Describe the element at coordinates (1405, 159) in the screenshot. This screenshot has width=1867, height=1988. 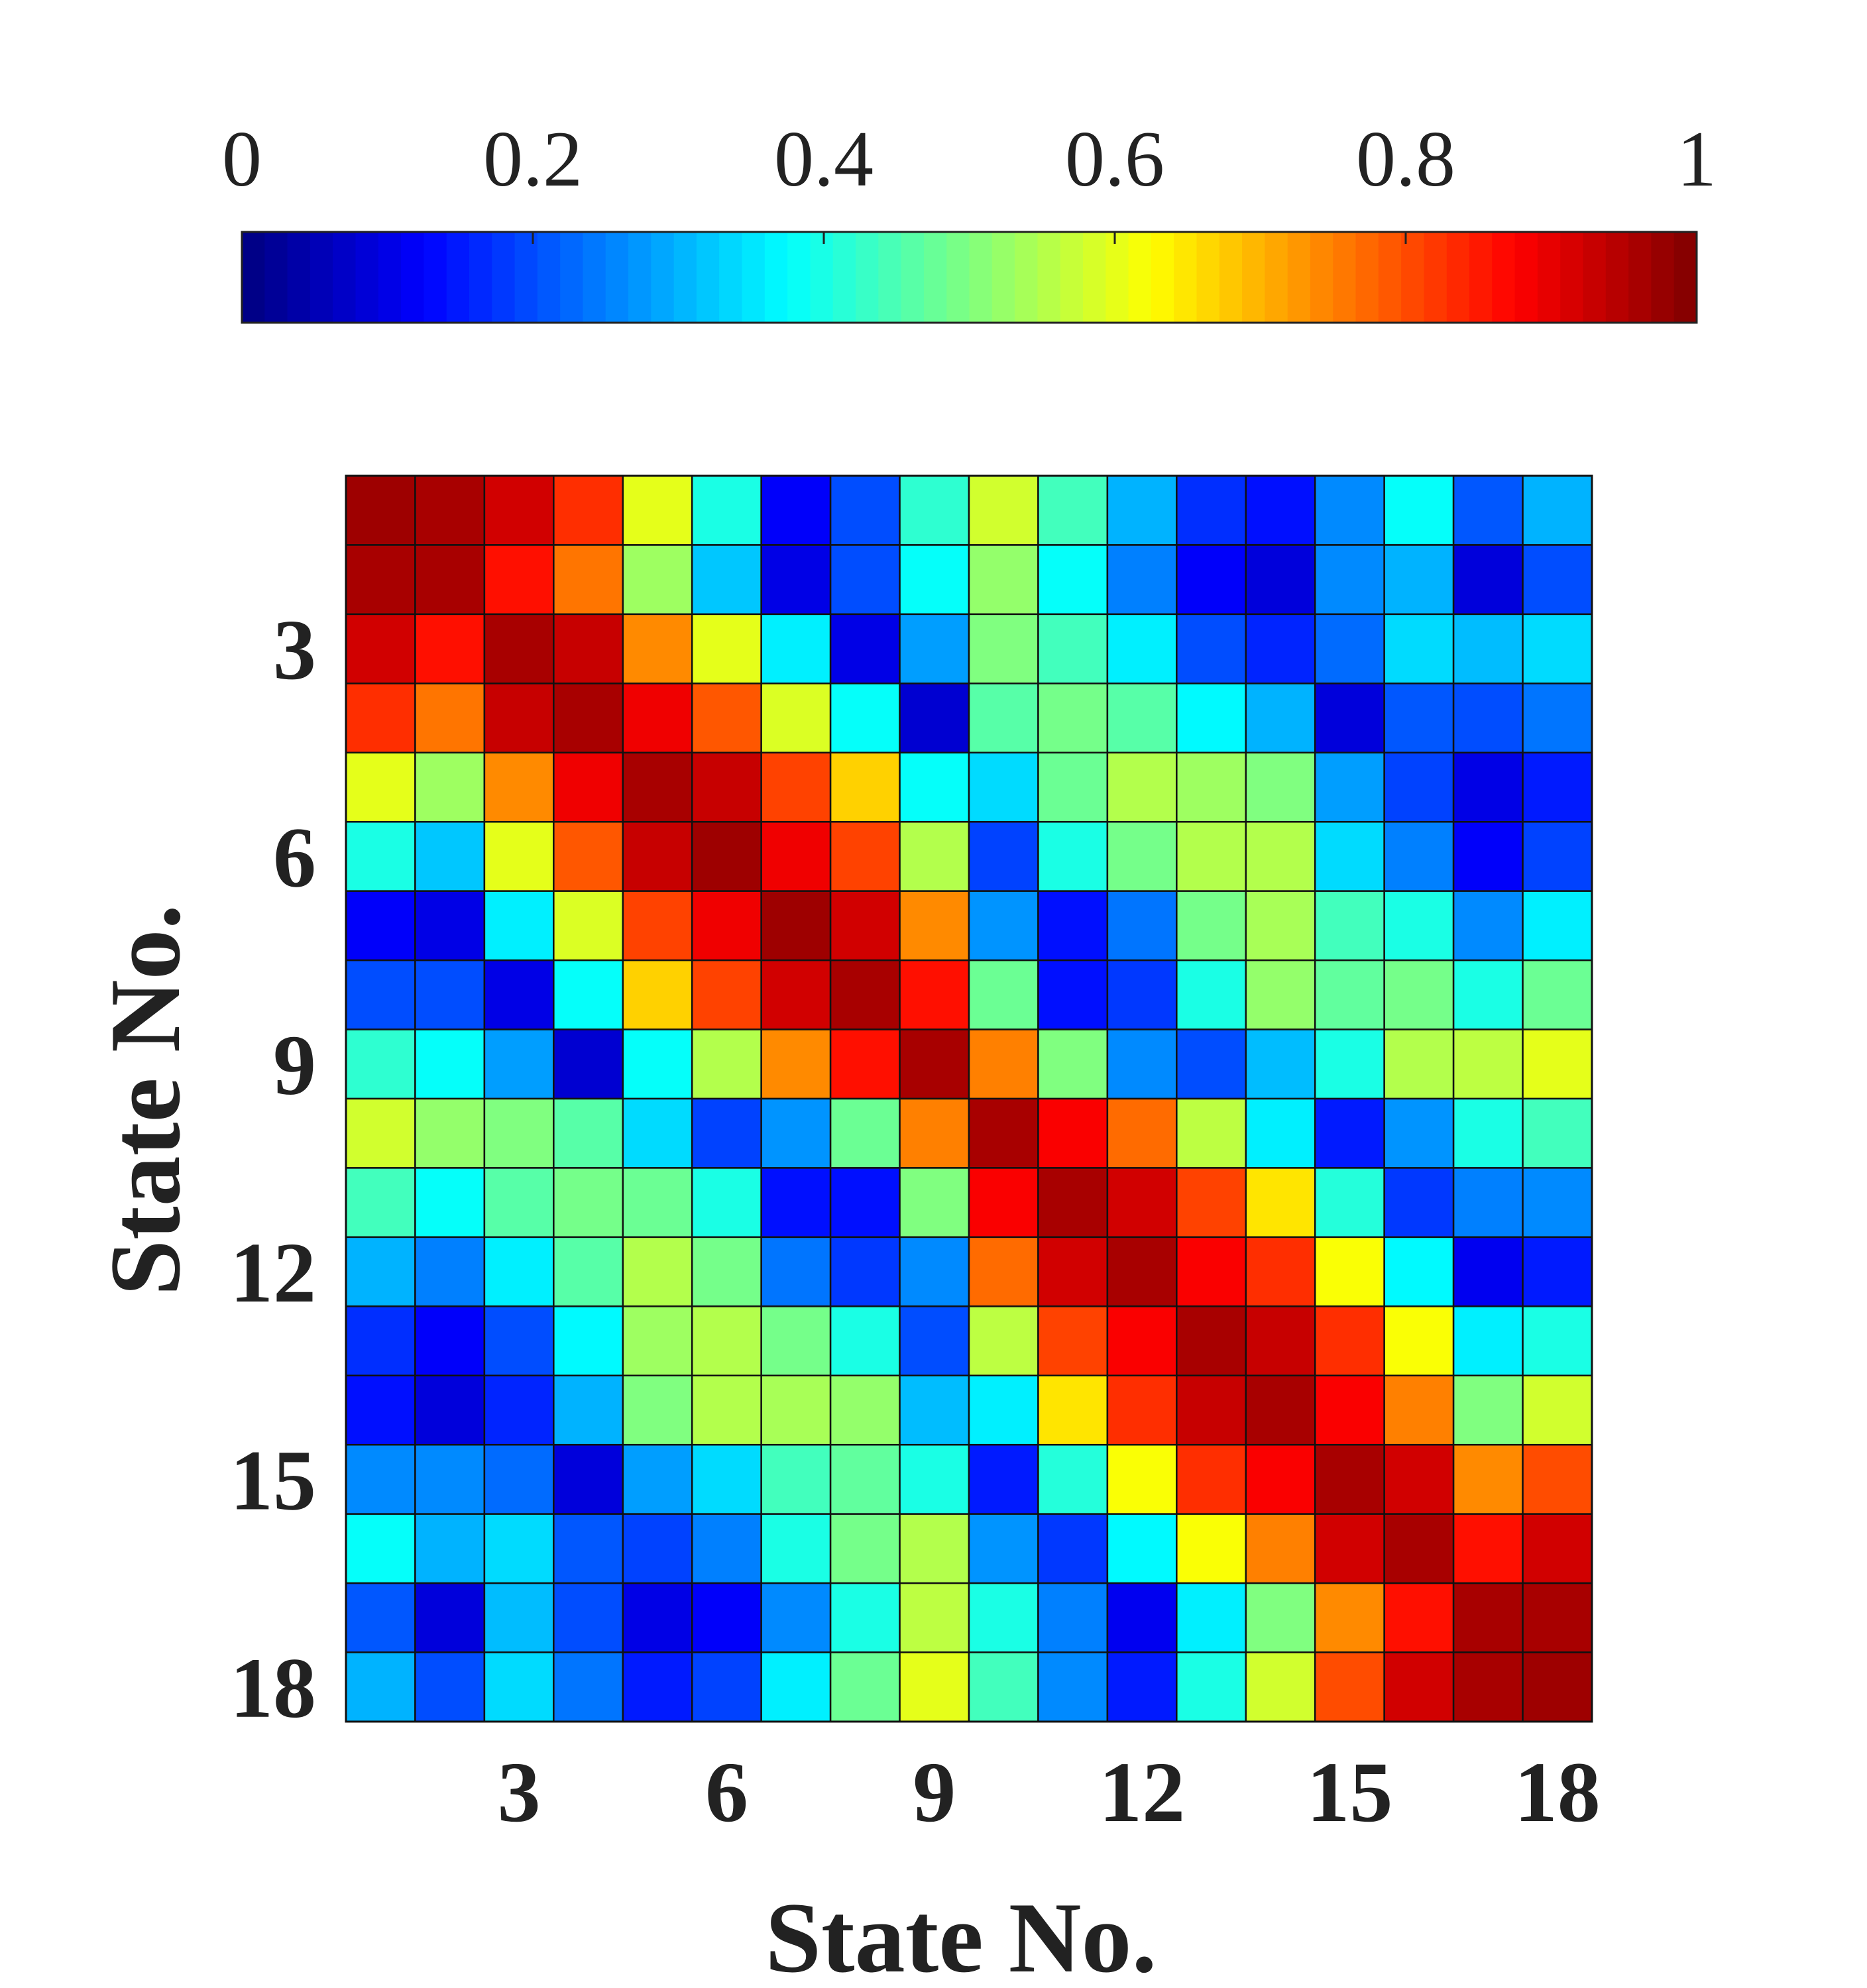
I see `colorbar-tick-label: 0.8` at that location.